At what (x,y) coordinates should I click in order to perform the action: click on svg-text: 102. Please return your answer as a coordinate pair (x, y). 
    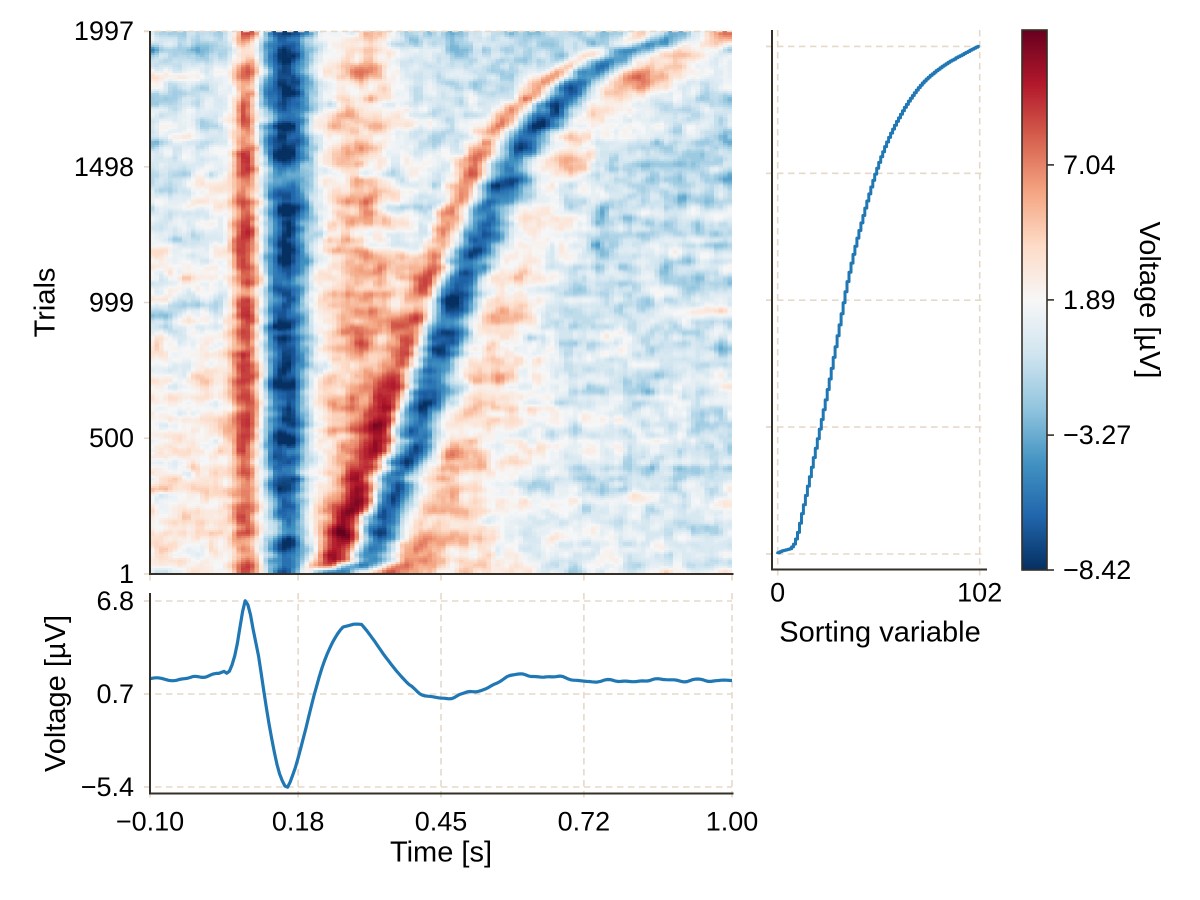
    Looking at the image, I should click on (979, 593).